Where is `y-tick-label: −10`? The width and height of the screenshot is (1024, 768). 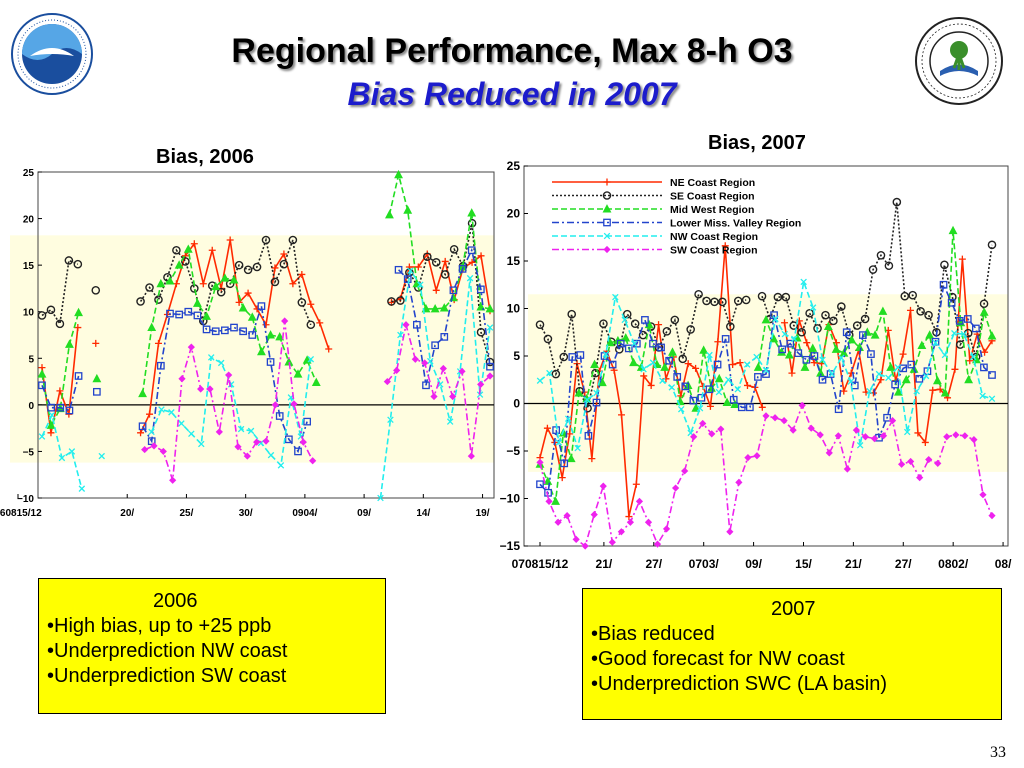
y-tick-label: −10 is located at coordinates (510, 499).